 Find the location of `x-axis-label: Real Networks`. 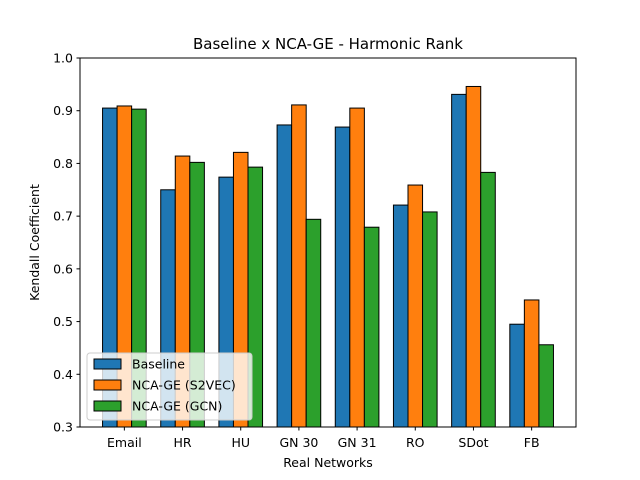

x-axis-label: Real Networks is located at coordinates (328, 462).